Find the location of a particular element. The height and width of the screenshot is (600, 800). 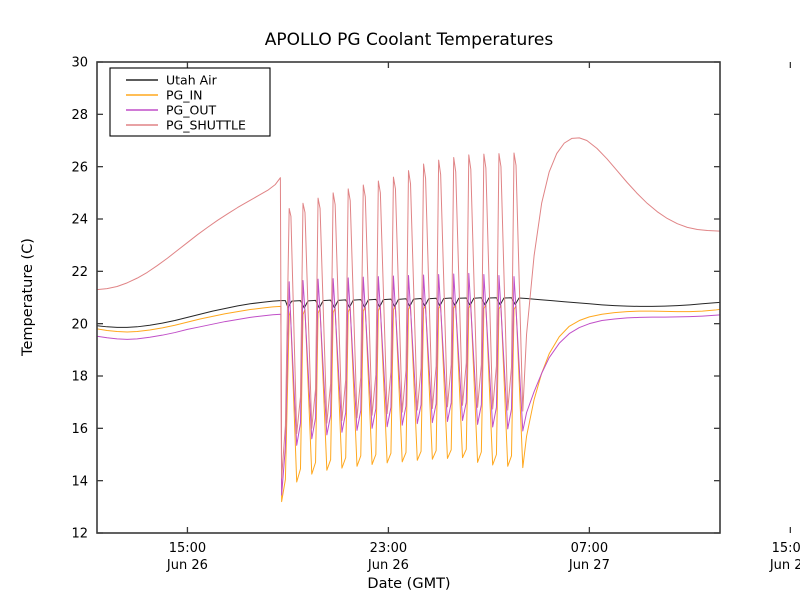

legend-label-pg-out: PG_OUT is located at coordinates (191, 109).